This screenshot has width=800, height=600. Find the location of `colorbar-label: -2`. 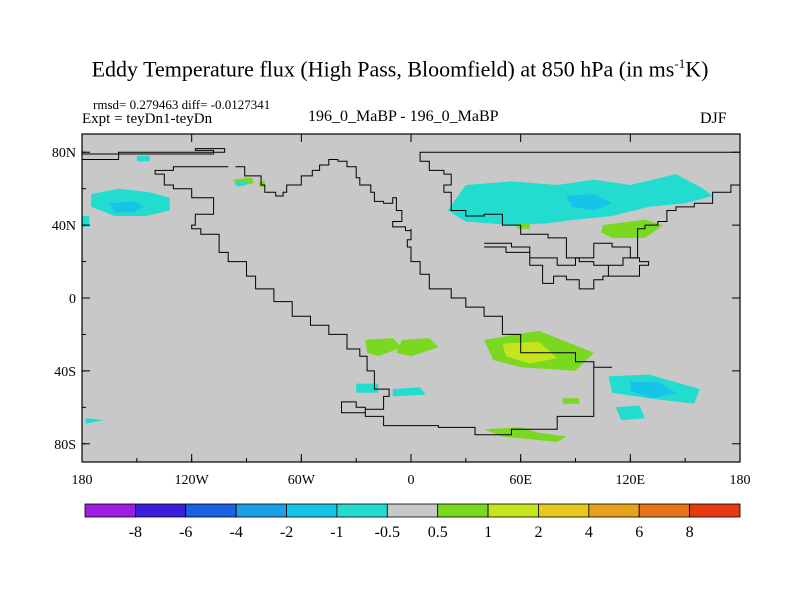

colorbar-label: -2 is located at coordinates (286, 532).